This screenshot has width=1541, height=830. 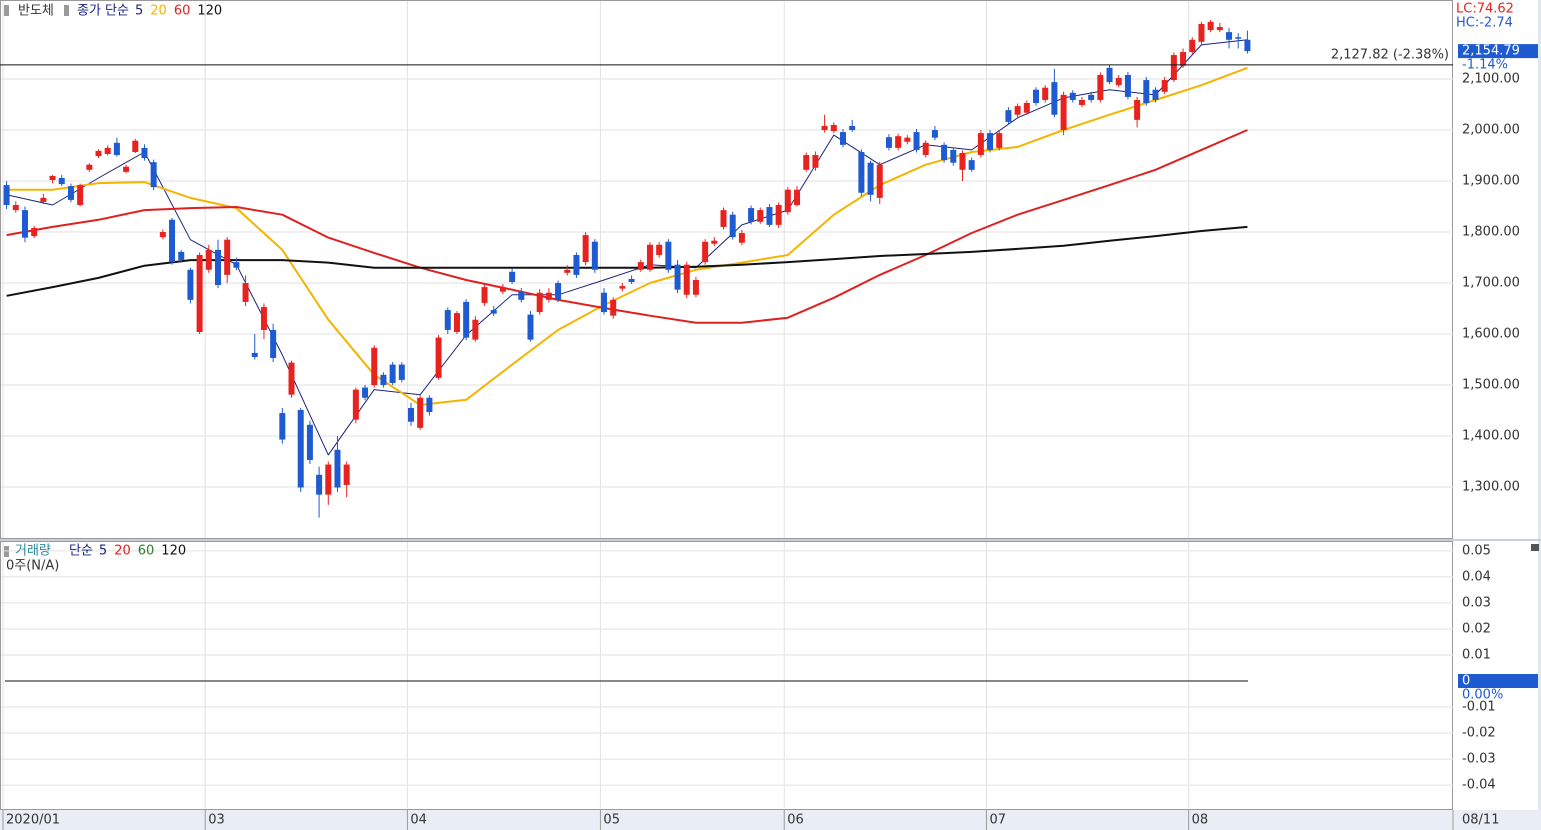 What do you see at coordinates (1491, 130) in the screenshot?
I see `y-tick-label: 2,000.00` at bounding box center [1491, 130].